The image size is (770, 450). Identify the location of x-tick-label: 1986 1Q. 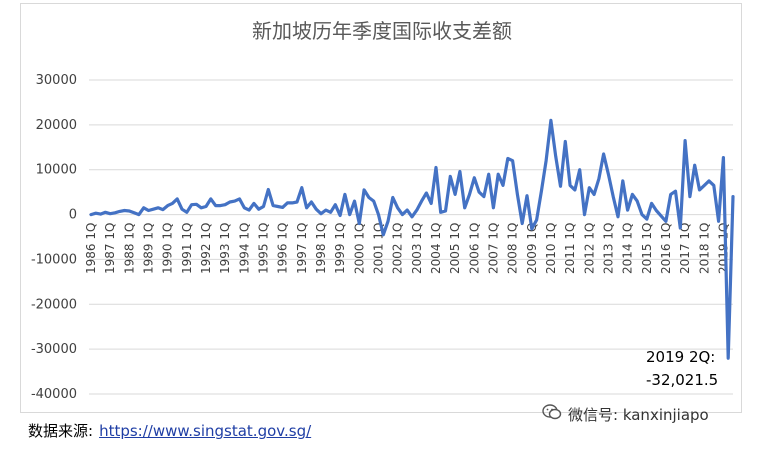
(91, 248).